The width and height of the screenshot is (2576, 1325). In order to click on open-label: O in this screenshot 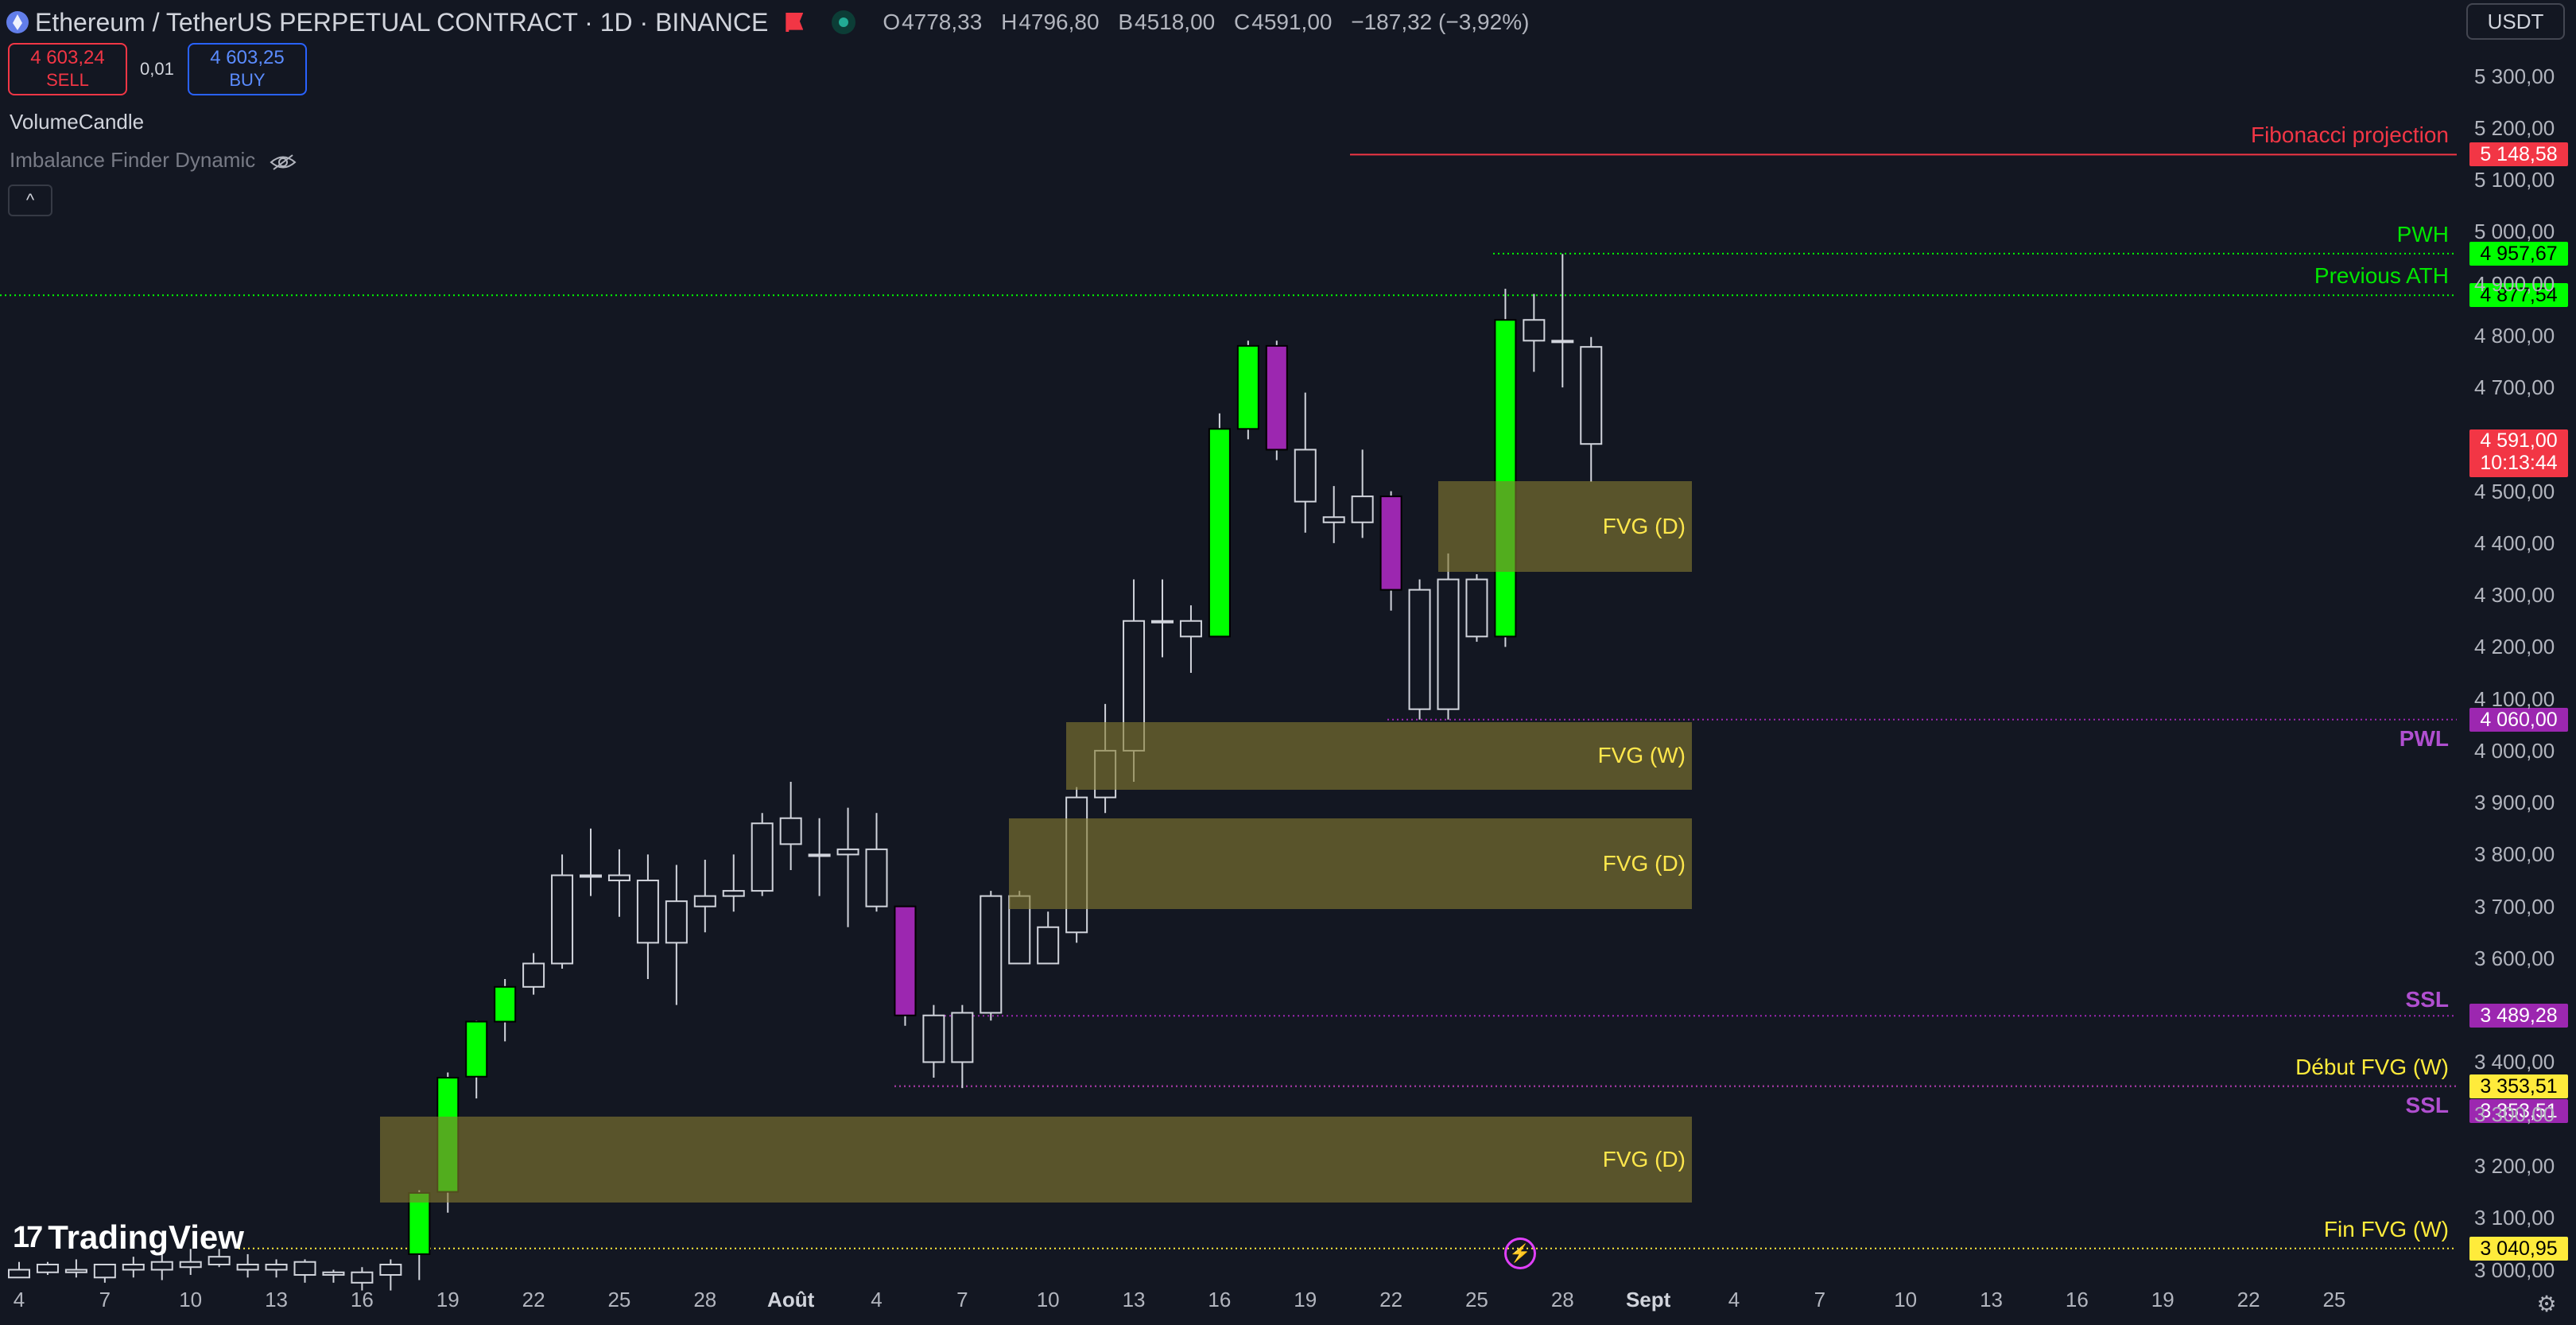, I will do `click(892, 22)`.